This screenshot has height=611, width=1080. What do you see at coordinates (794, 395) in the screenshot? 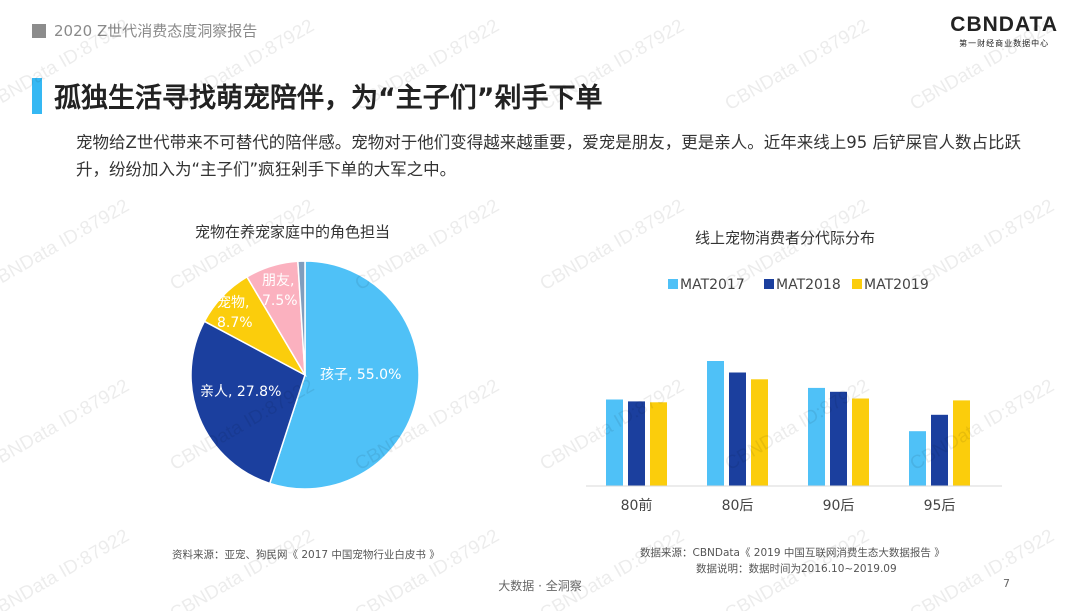
I see `bar-chart: MAT2017 MAT2018 MAT2019 80前 80后 90后 95后` at bounding box center [794, 395].